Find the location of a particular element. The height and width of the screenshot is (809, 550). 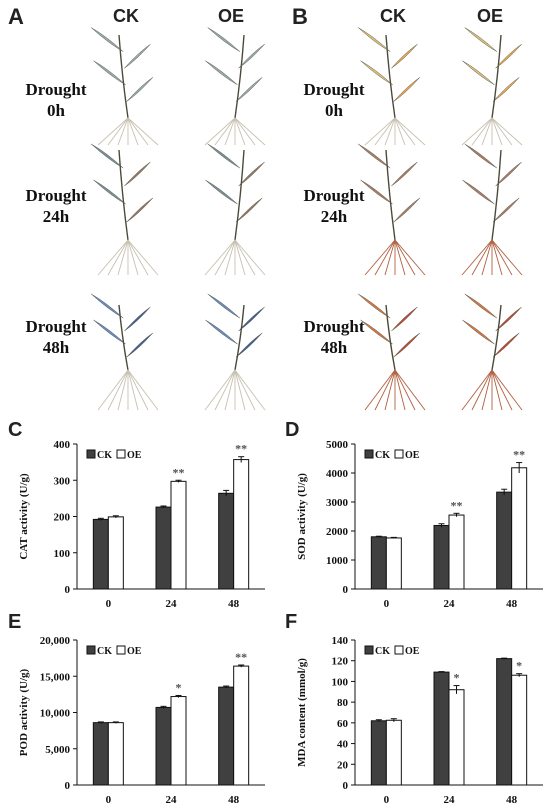

chart-d-xtick-label: 48 is located at coordinates (512, 604).